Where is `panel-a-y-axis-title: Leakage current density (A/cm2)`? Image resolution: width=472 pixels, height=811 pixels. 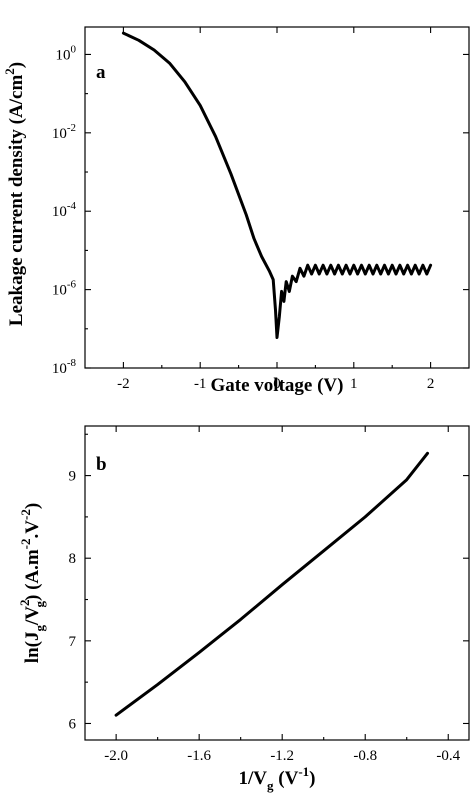 panel-a-y-axis-title: Leakage current density (A/cm2) is located at coordinates (14, 194).